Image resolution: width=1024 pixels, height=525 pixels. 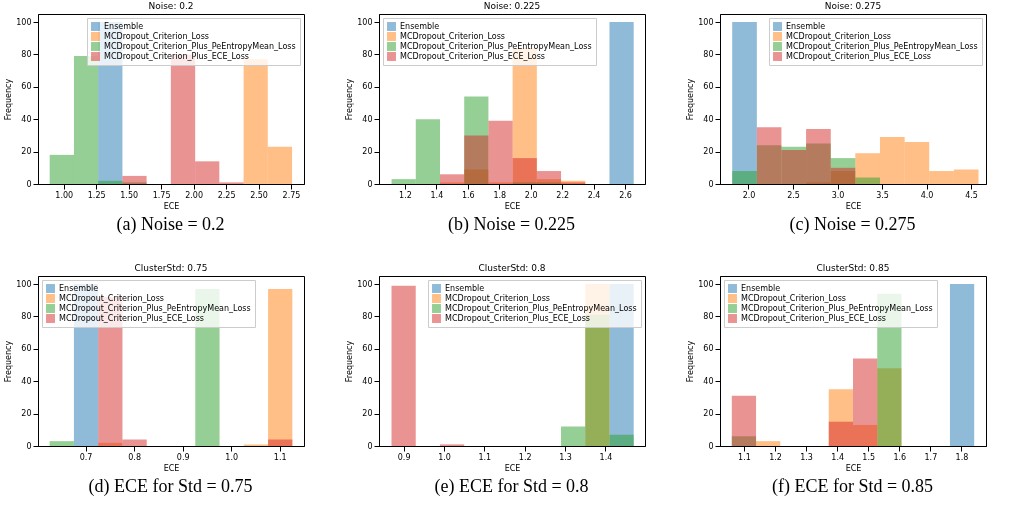 I want to click on x-tick-label: 1.25, so click(x=96, y=195).